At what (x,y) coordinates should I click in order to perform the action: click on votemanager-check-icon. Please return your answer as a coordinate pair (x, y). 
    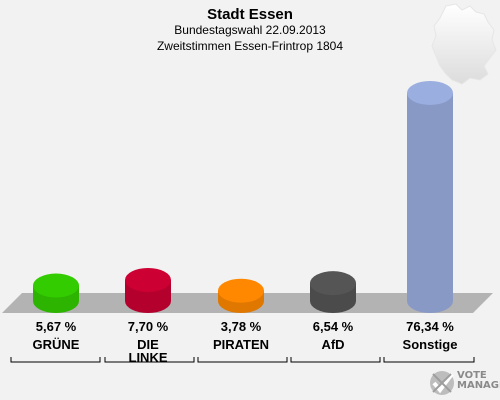
    Looking at the image, I should click on (442, 383).